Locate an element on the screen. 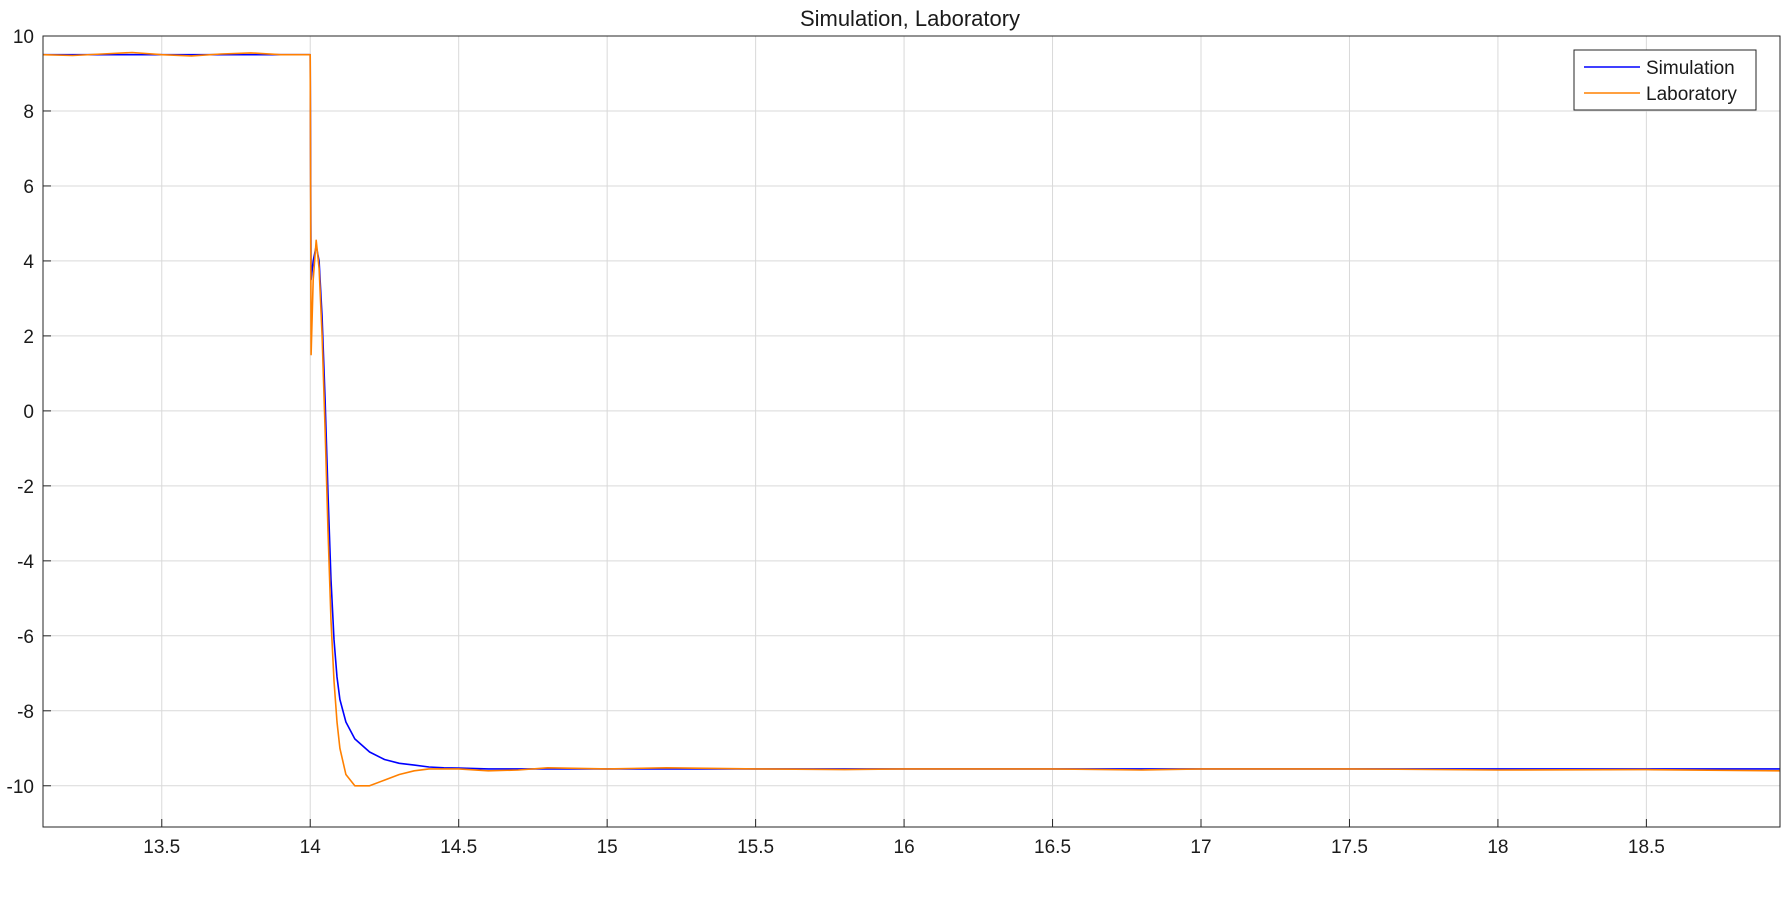  legend-box is located at coordinates (1665, 80).